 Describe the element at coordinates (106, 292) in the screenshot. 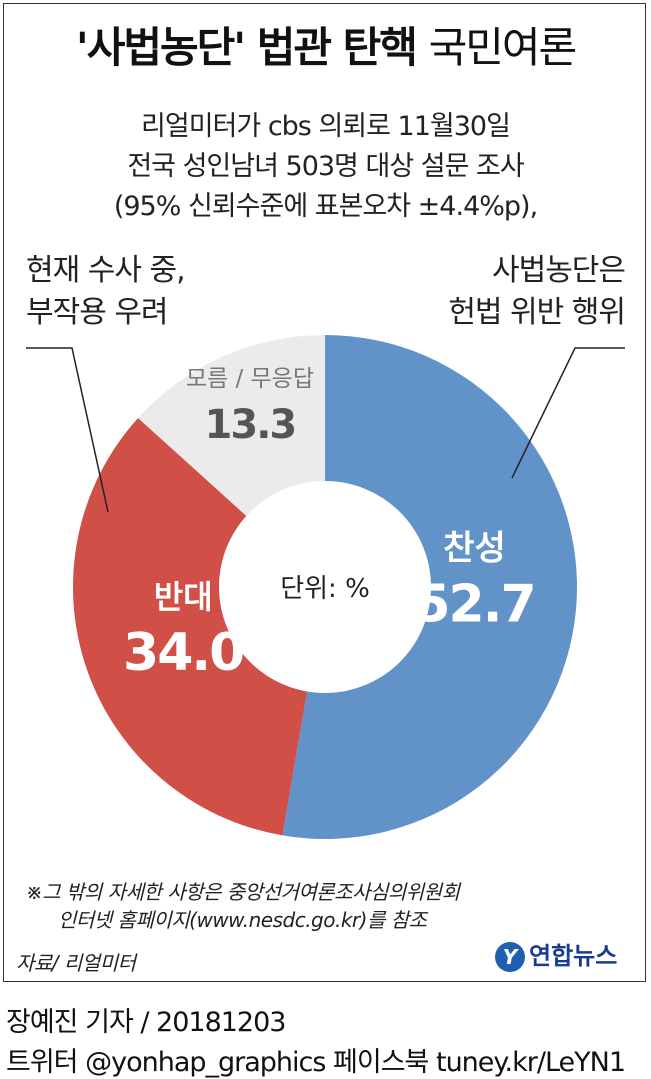

I see `callout-oppose: 현재 수사 중, 부작용 우려` at that location.